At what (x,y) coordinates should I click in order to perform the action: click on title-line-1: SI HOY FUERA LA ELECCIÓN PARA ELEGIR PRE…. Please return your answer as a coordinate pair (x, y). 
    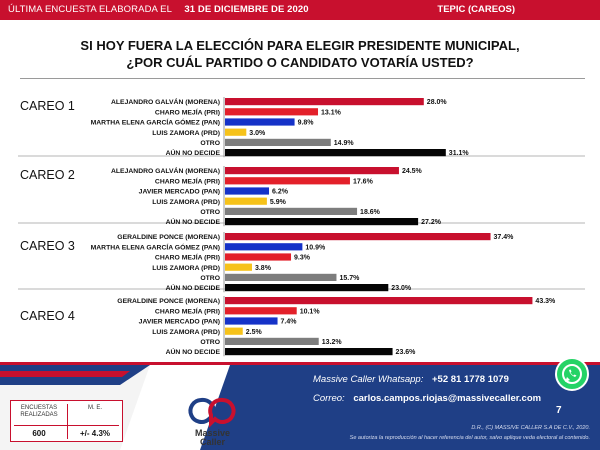
    Looking at the image, I should click on (300, 45).